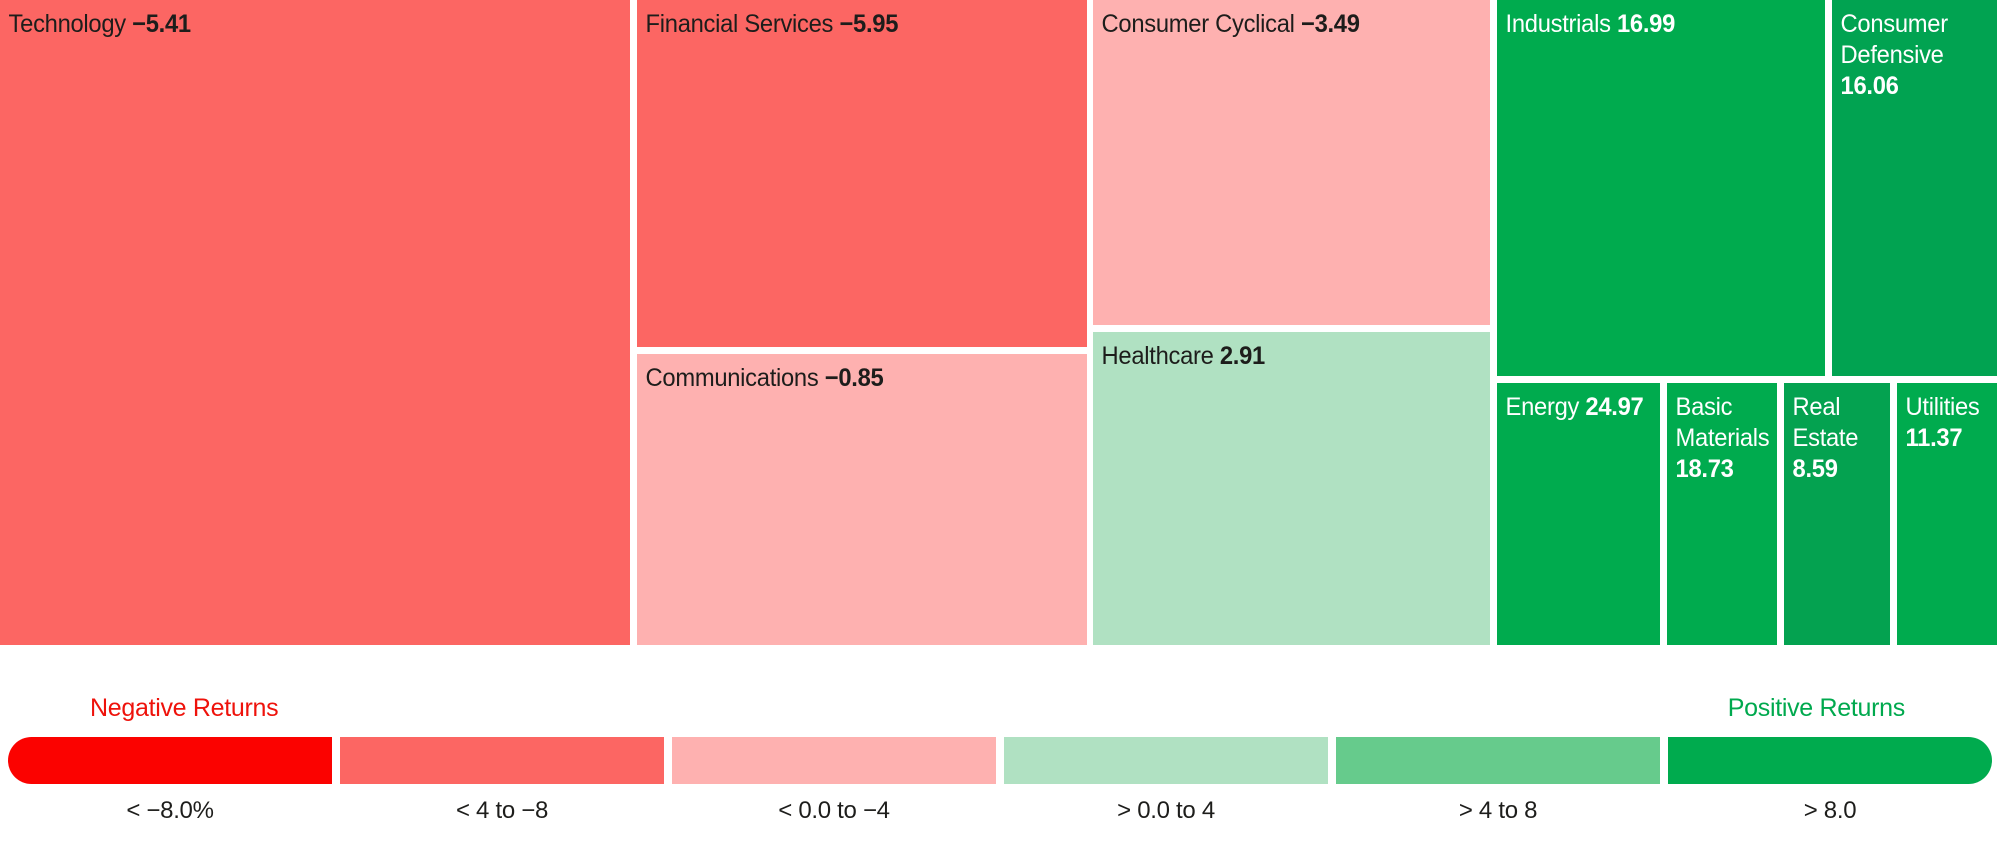 Image resolution: width=2000 pixels, height=863 pixels. I want to click on tile-return-value: 11.37, so click(1934, 438).